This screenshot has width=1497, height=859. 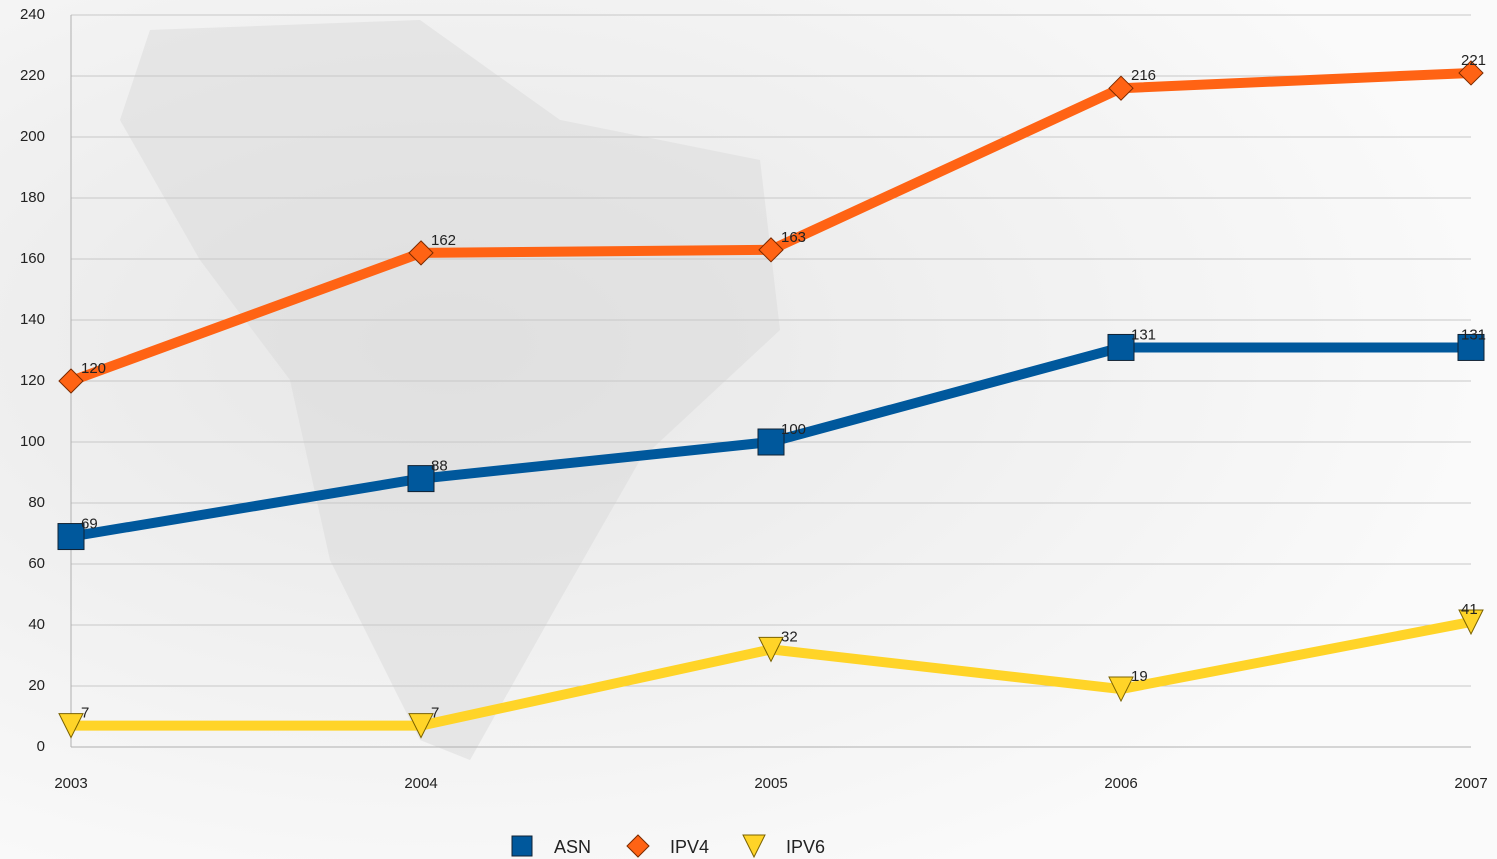 What do you see at coordinates (36, 502) in the screenshot?
I see `y-tick-label: 80` at bounding box center [36, 502].